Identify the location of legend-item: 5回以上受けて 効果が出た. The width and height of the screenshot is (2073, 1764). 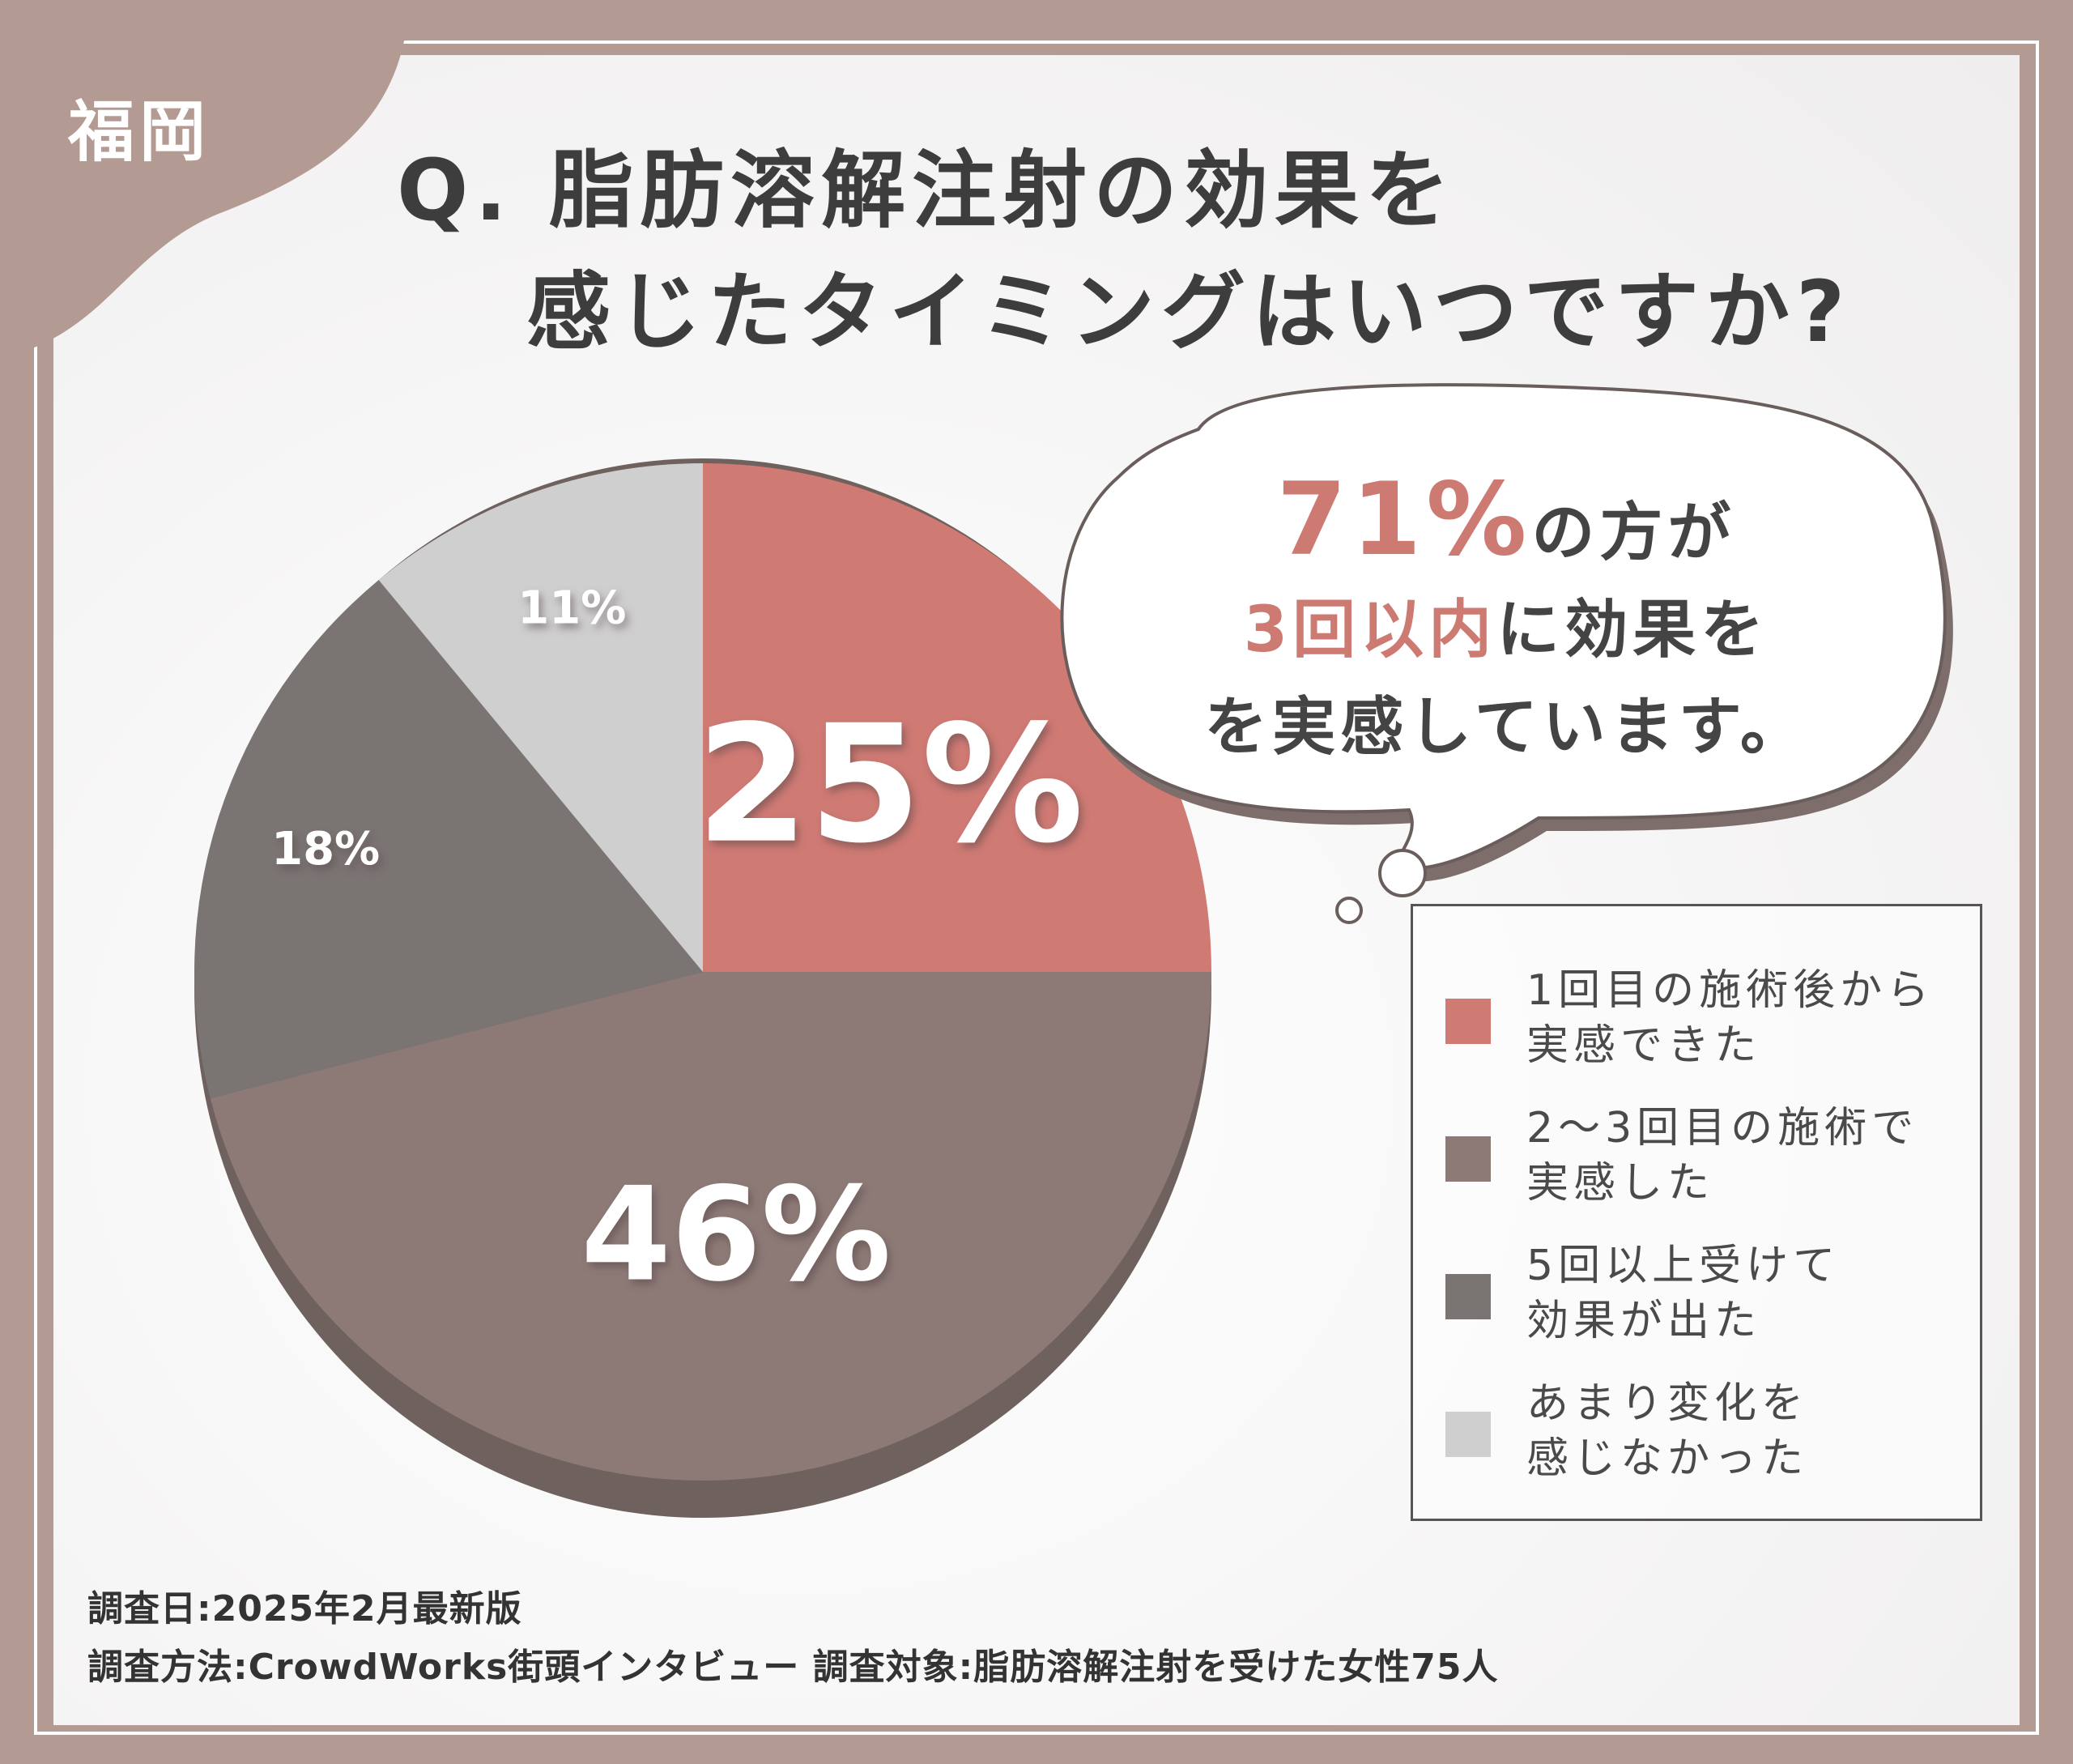
(1705, 1295).